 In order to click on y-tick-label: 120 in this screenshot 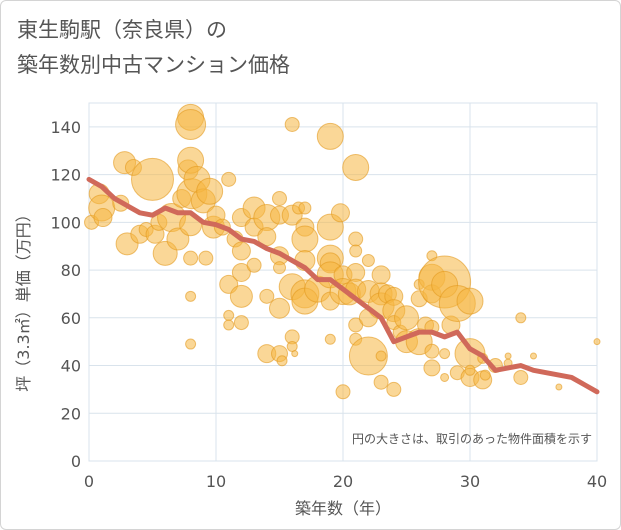, I will do `click(65, 175)`.